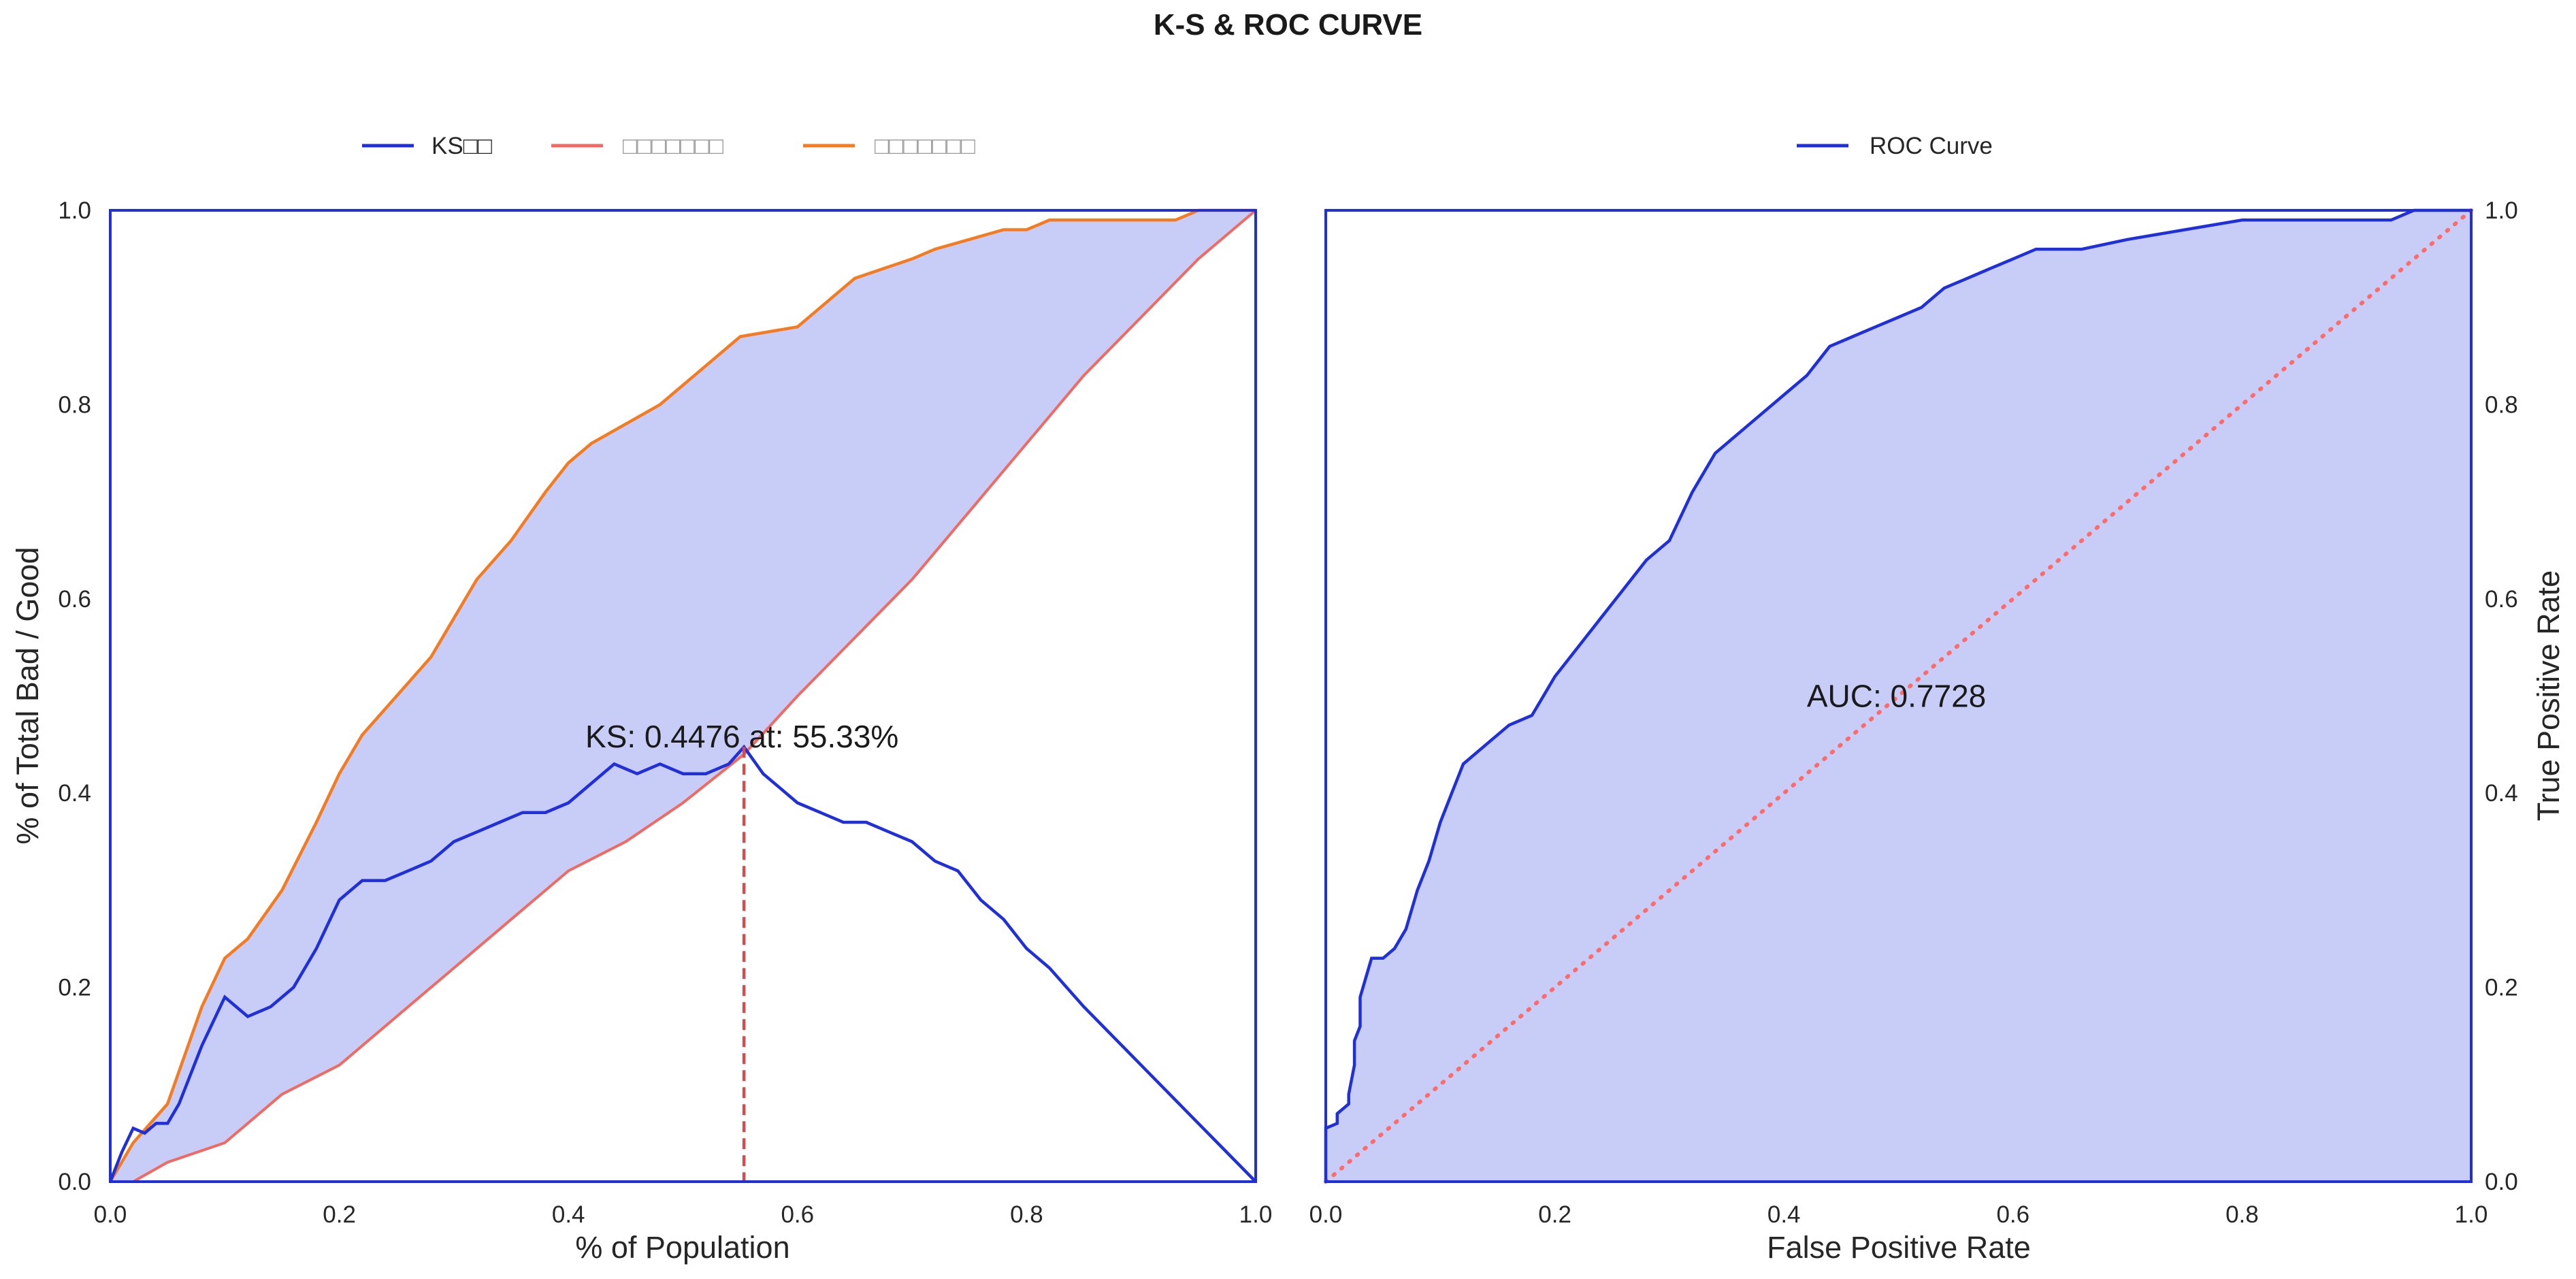 The image size is (2576, 1279). I want to click on ks-y-tick-label: 0.8, so click(74, 404).